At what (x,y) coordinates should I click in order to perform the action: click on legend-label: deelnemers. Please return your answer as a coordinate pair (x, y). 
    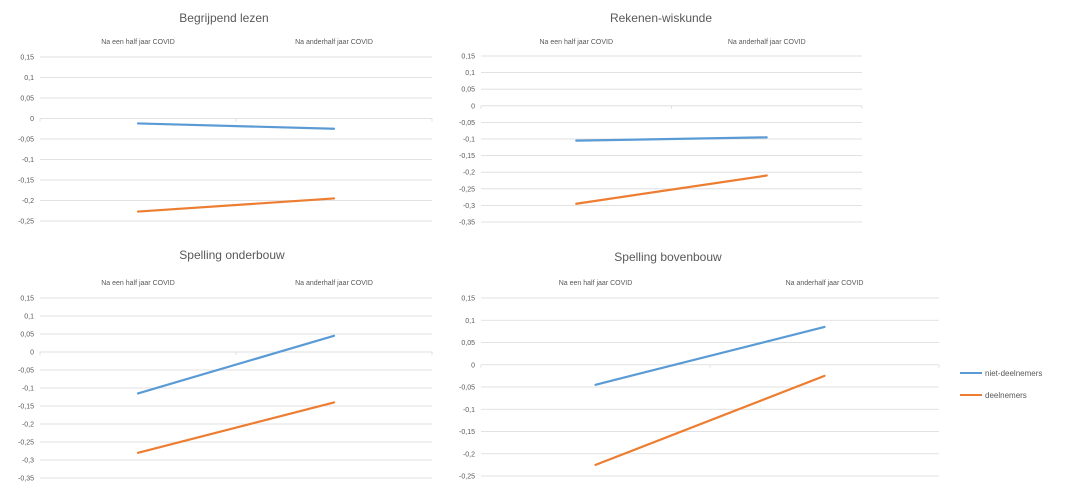
    Looking at the image, I should click on (1006, 395).